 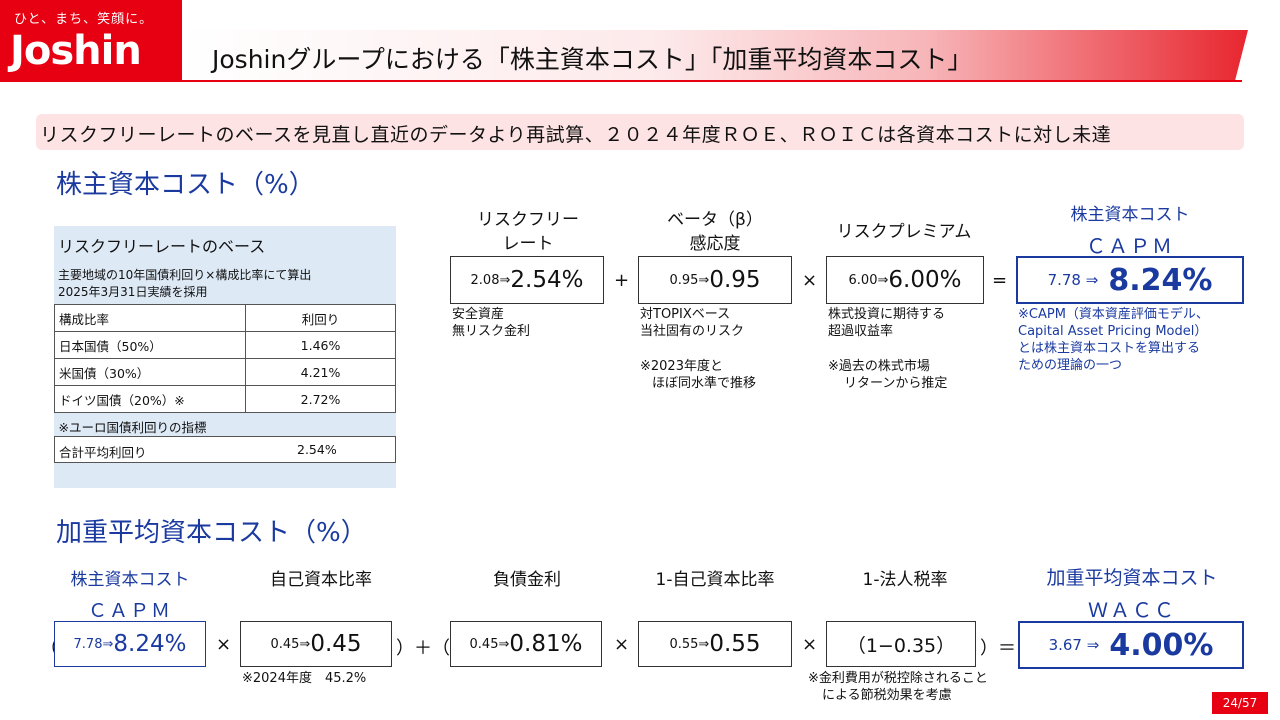 What do you see at coordinates (861, 331) in the screenshot?
I see `premium-note-2: 超過収益率` at bounding box center [861, 331].